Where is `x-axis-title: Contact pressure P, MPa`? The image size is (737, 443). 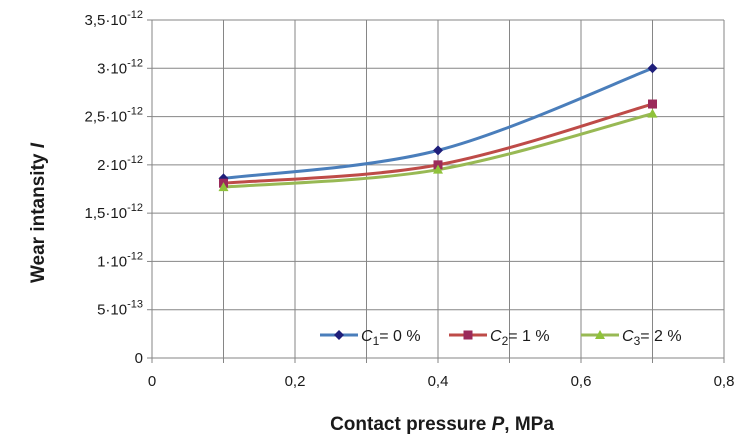
x-axis-title: Contact pressure P, MPa is located at coordinates (442, 424).